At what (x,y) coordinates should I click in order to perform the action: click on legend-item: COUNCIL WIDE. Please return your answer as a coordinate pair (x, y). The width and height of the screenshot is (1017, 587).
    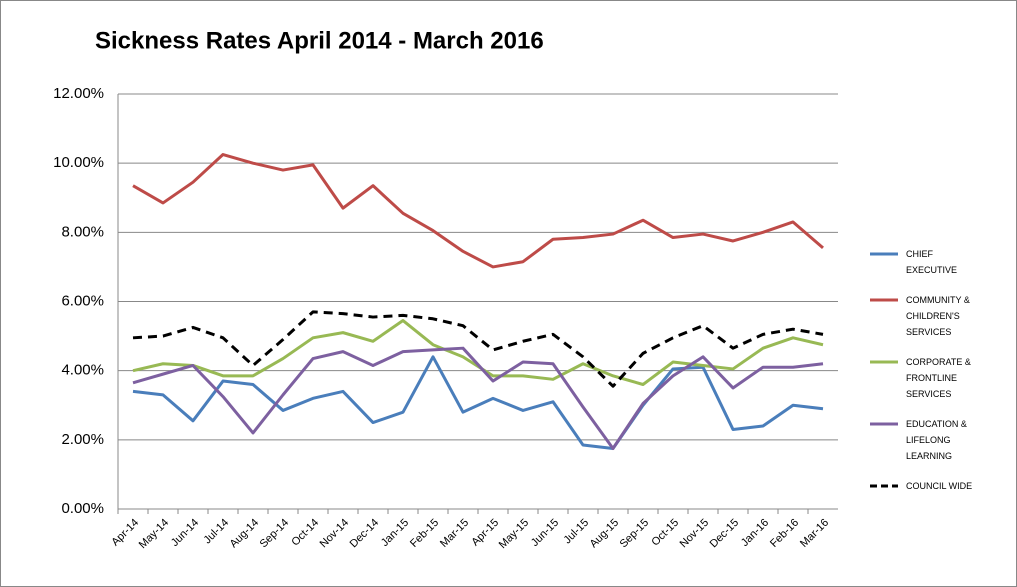
    Looking at the image, I should click on (940, 486).